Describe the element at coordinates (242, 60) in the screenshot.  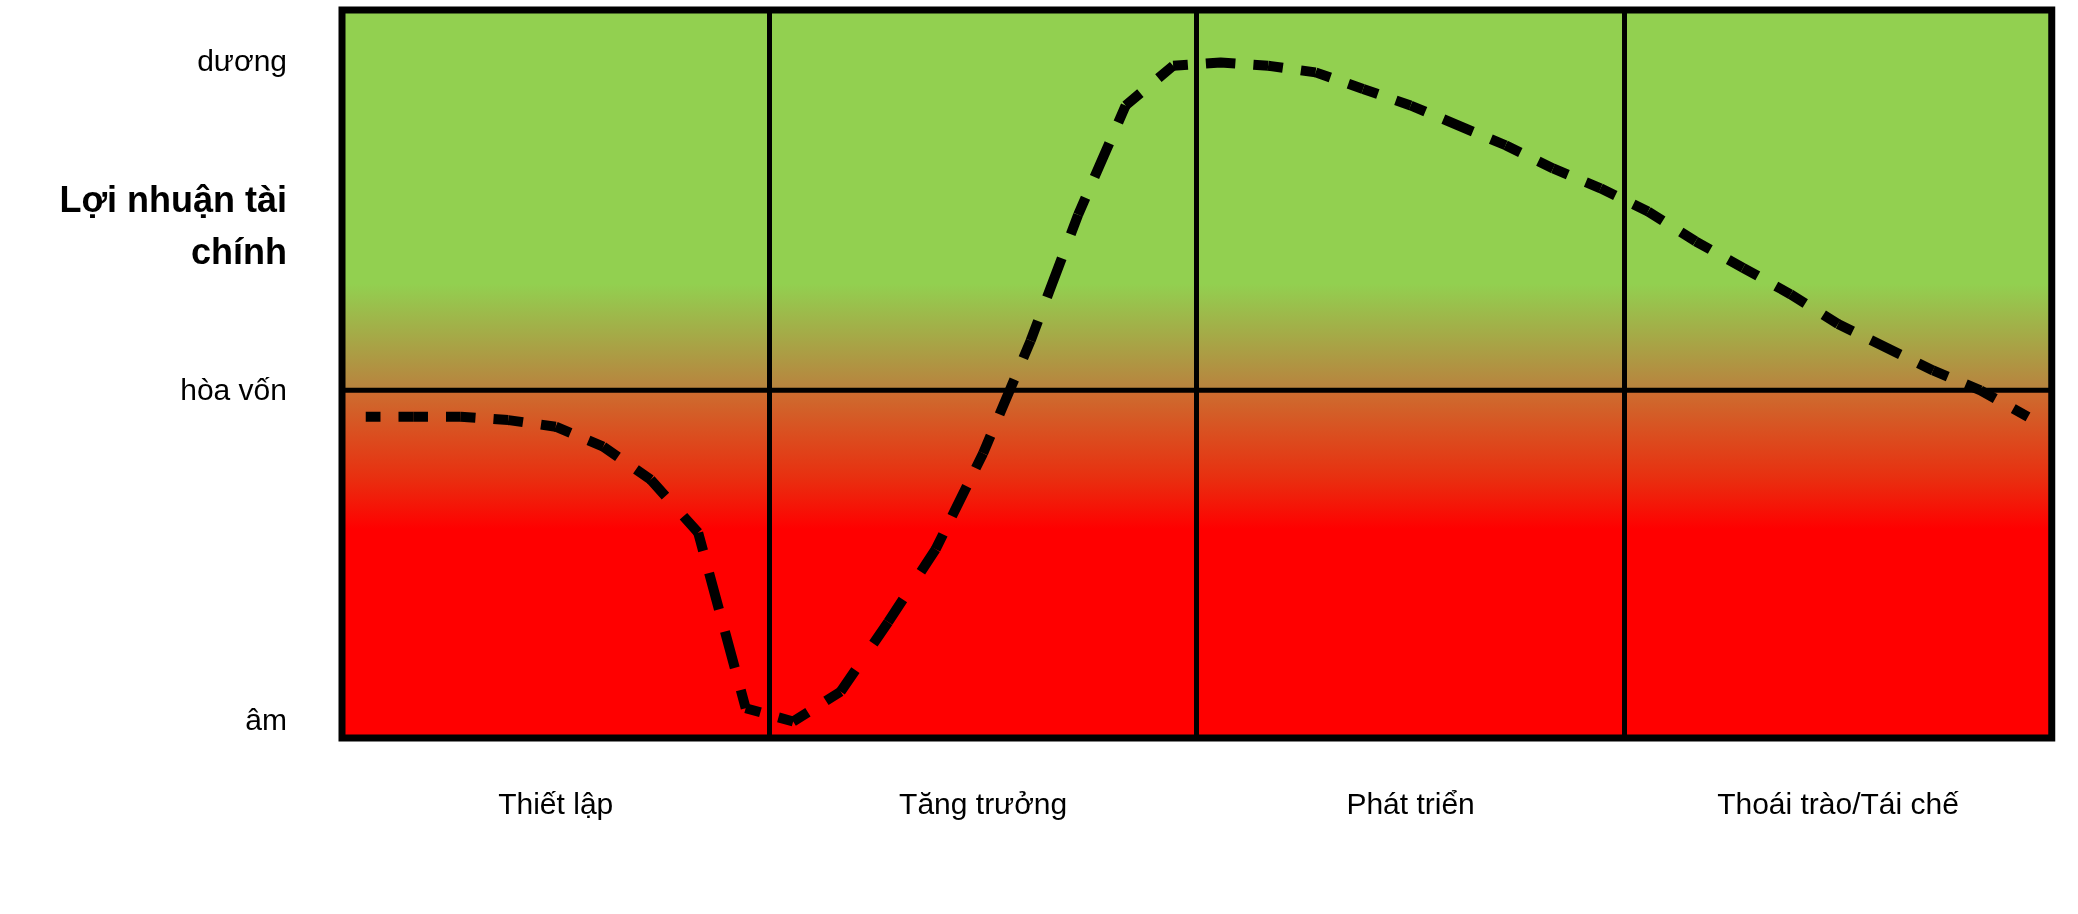
I see `text: dương` at that location.